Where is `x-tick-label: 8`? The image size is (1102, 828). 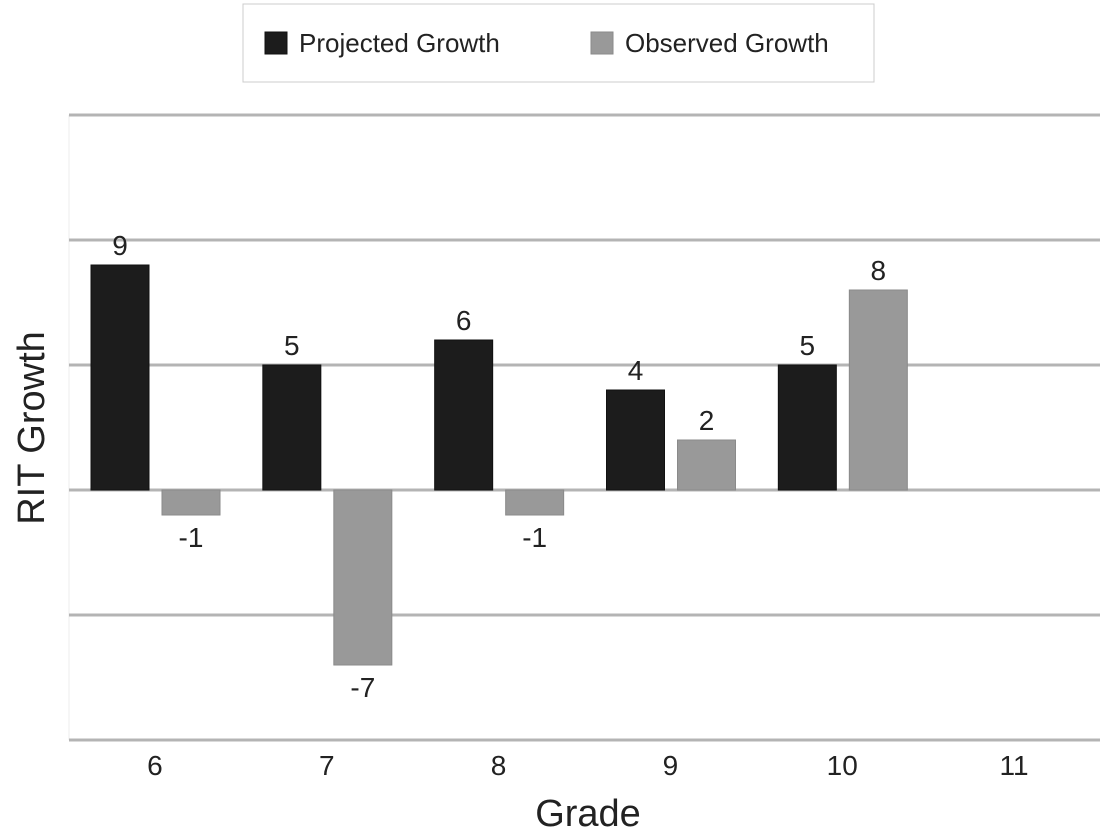 x-tick-label: 8 is located at coordinates (499, 765).